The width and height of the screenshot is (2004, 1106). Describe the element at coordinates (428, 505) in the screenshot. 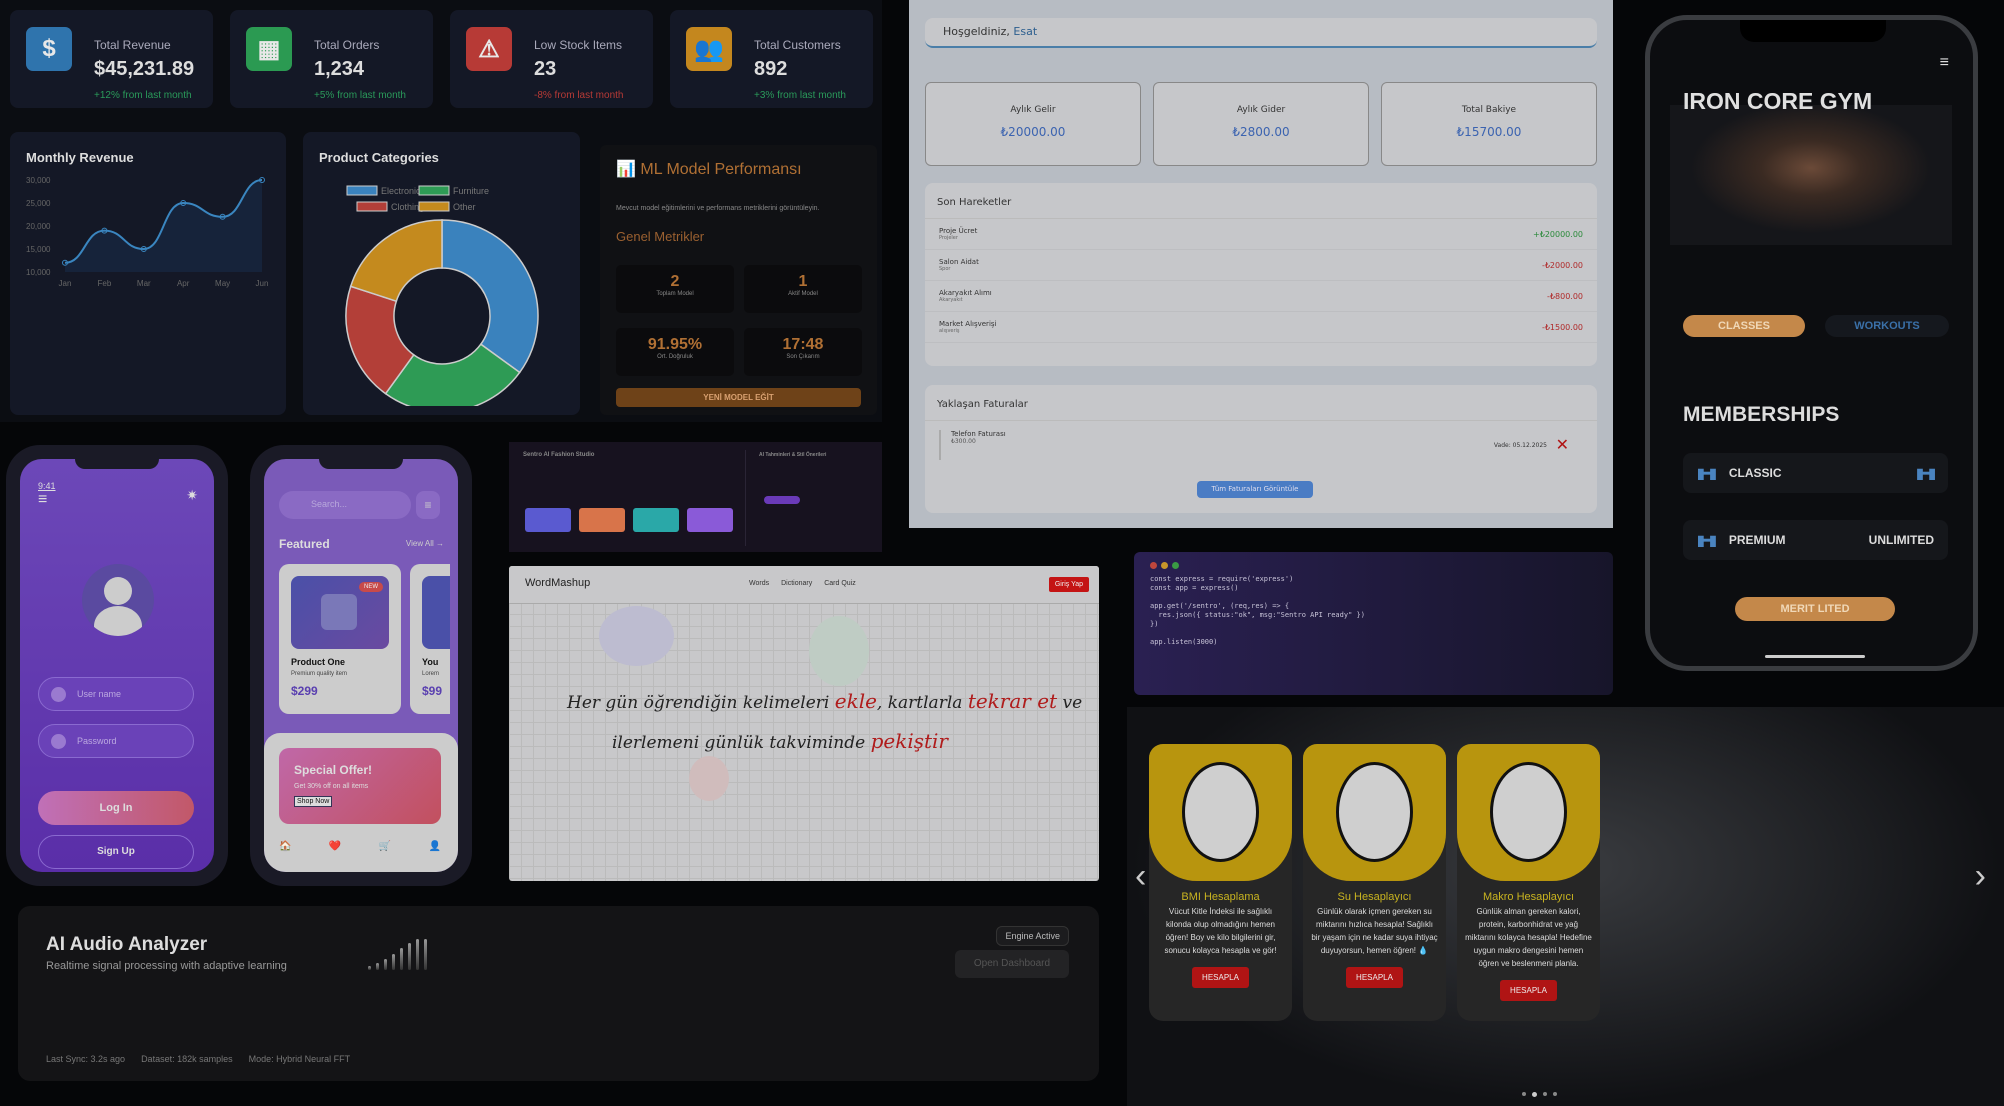

I see `filter-icon: ≡` at that location.